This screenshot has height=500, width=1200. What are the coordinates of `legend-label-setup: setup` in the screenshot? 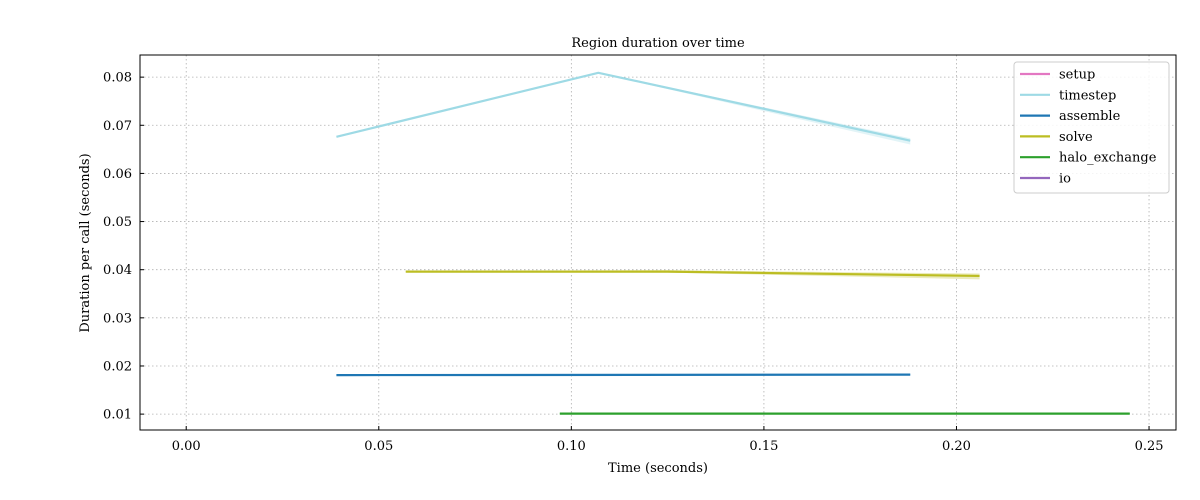 It's located at (1077, 75).